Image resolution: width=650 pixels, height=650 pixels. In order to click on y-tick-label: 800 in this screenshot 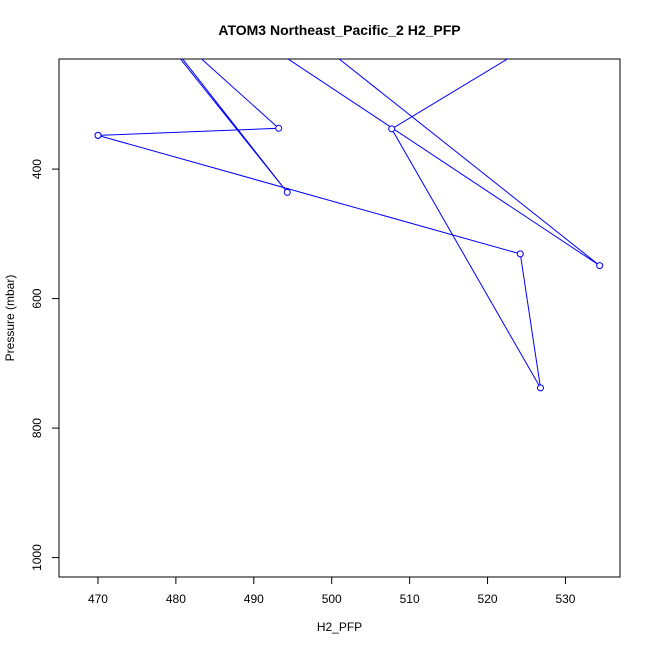, I will do `click(37, 428)`.